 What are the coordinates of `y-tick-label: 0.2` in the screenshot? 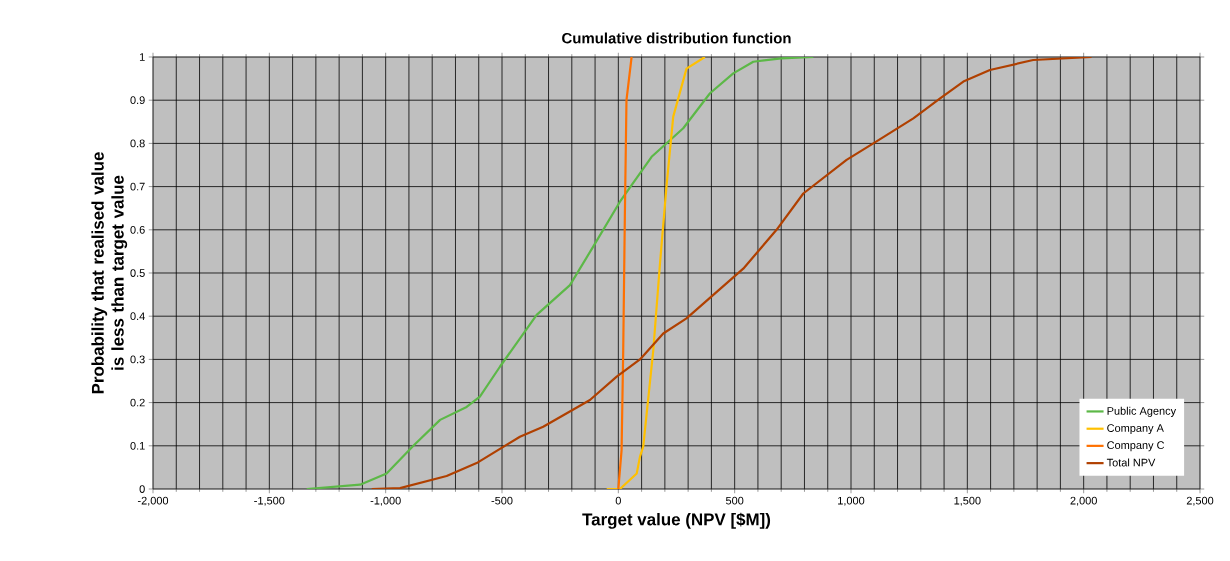 It's located at (137, 402).